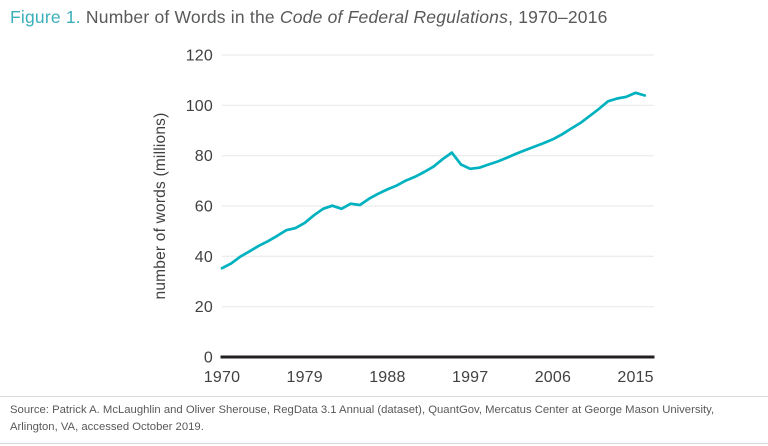 The width and height of the screenshot is (768, 446). I want to click on title-text: Number of Words in the, so click(180, 17).